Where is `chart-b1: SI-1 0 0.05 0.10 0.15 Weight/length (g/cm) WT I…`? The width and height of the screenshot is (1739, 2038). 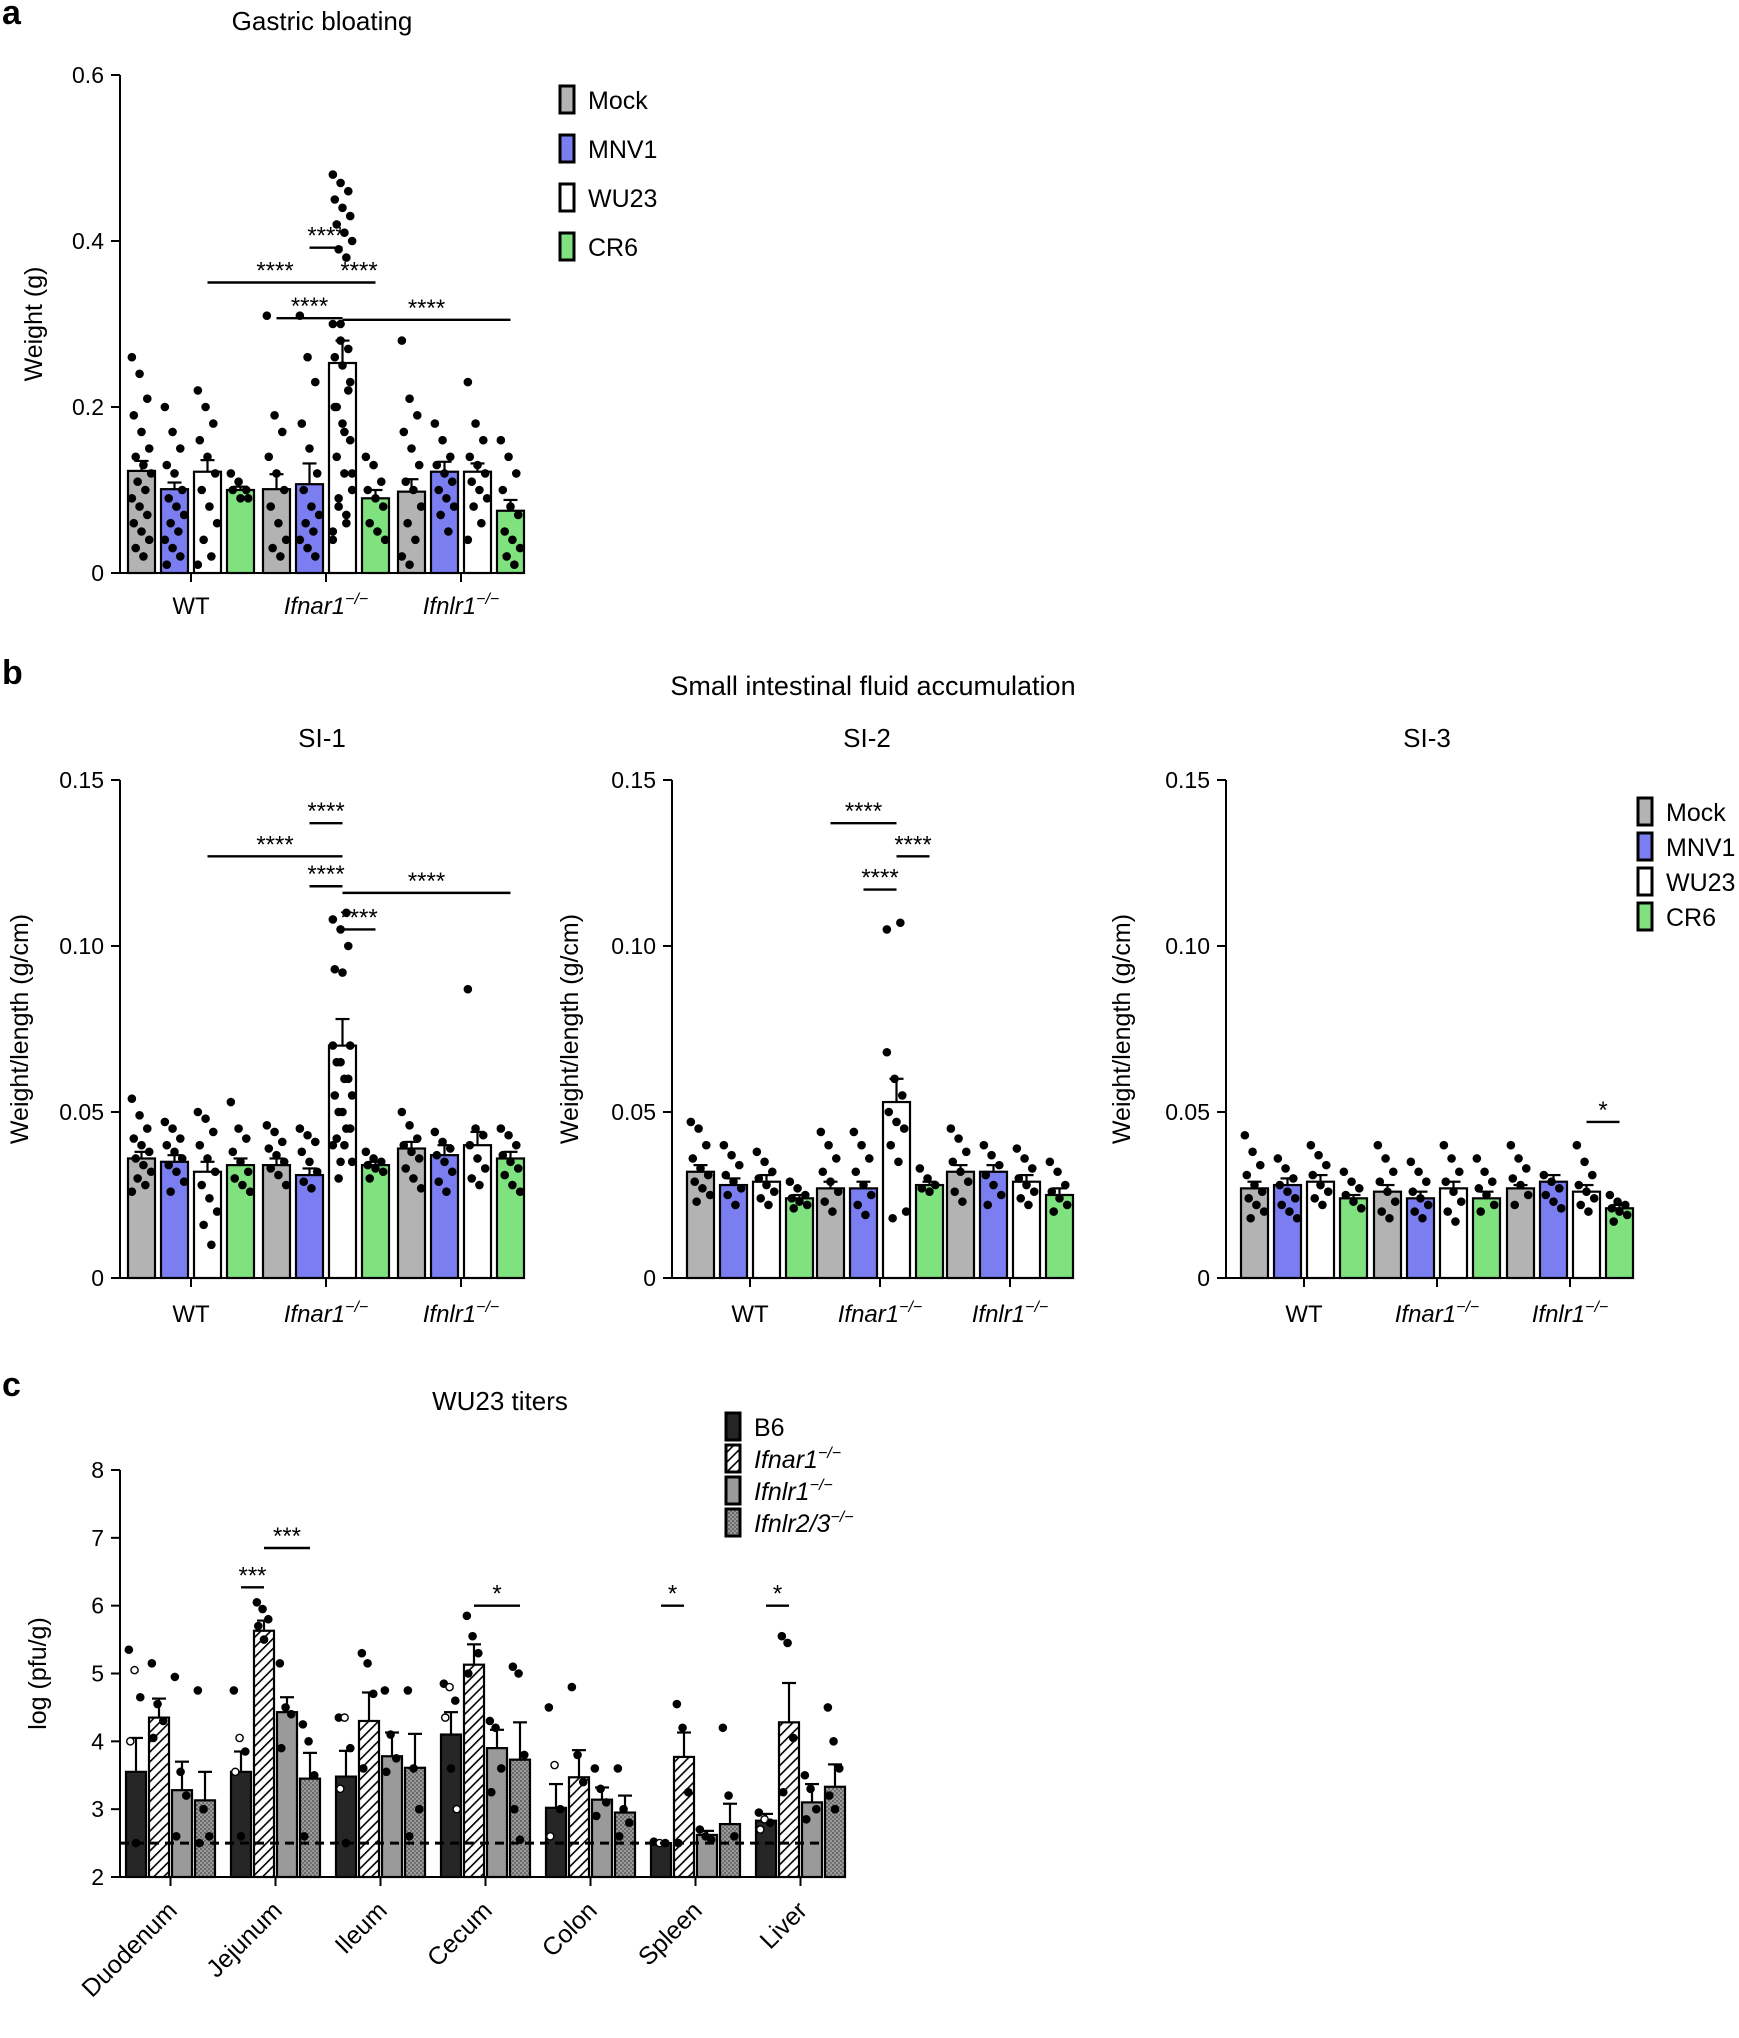
chart-b1: SI-1 0 0.05 0.10 0.15 Weight/length (g/cm) WT I… is located at coordinates (266, 1025).